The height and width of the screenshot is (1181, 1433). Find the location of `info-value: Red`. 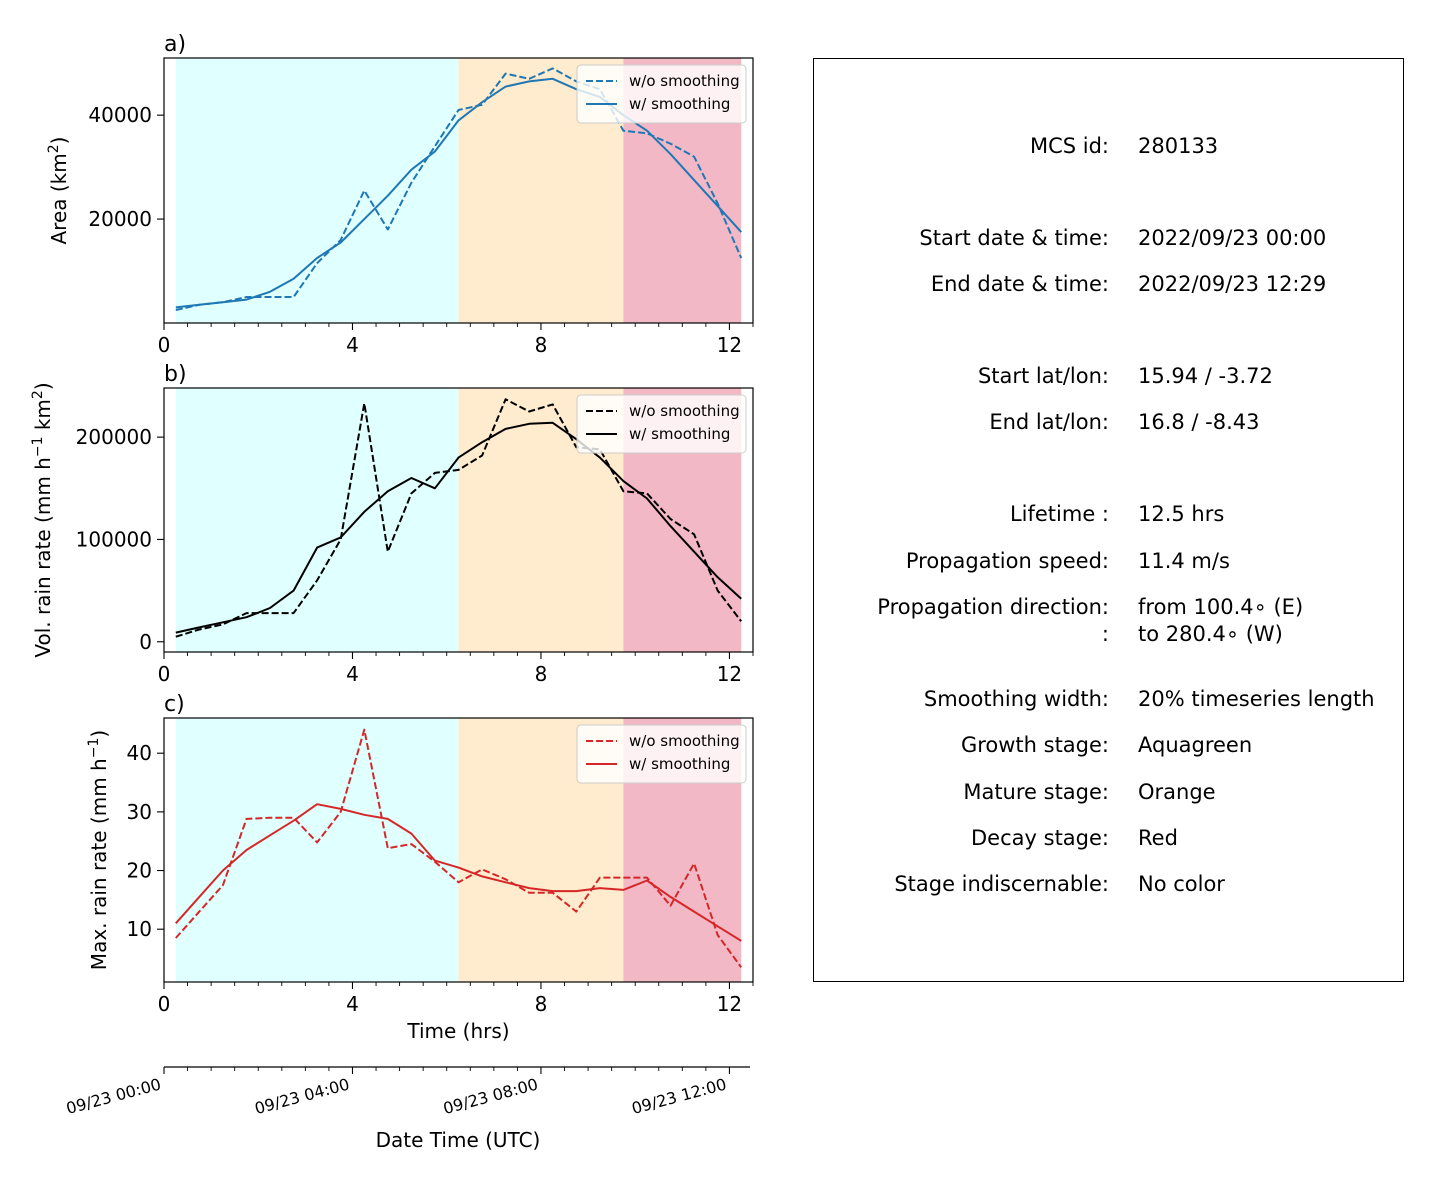

info-value: Red is located at coordinates (1158, 838).